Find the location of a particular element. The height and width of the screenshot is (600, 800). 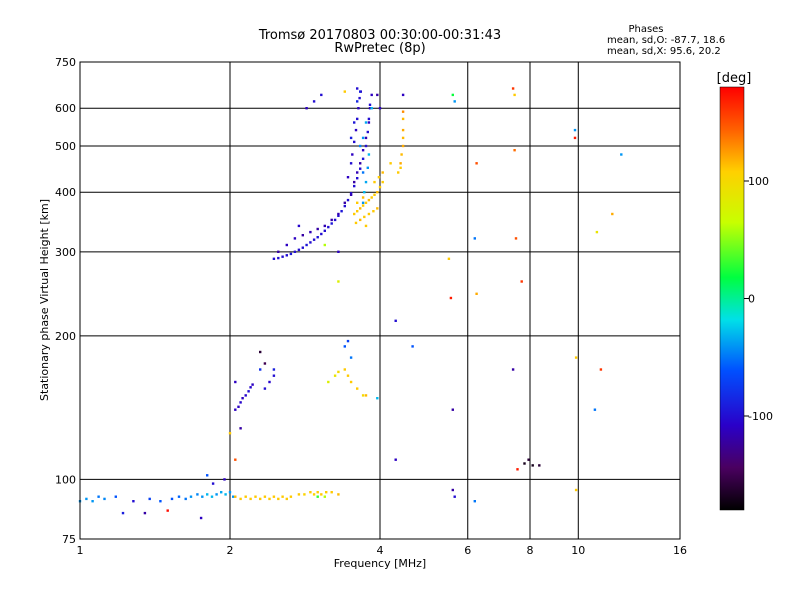

x-tick-label: 6 is located at coordinates (467, 550).